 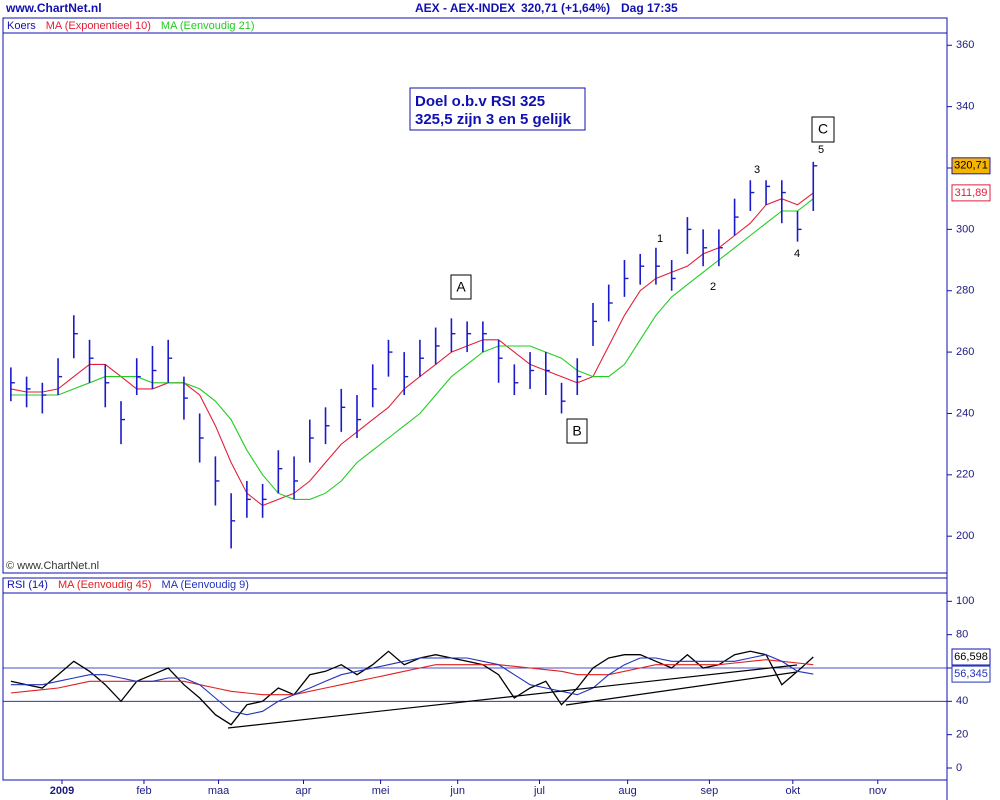 What do you see at coordinates (465, 8) in the screenshot?
I see `chart-title: AEX - AEX-INDEX` at bounding box center [465, 8].